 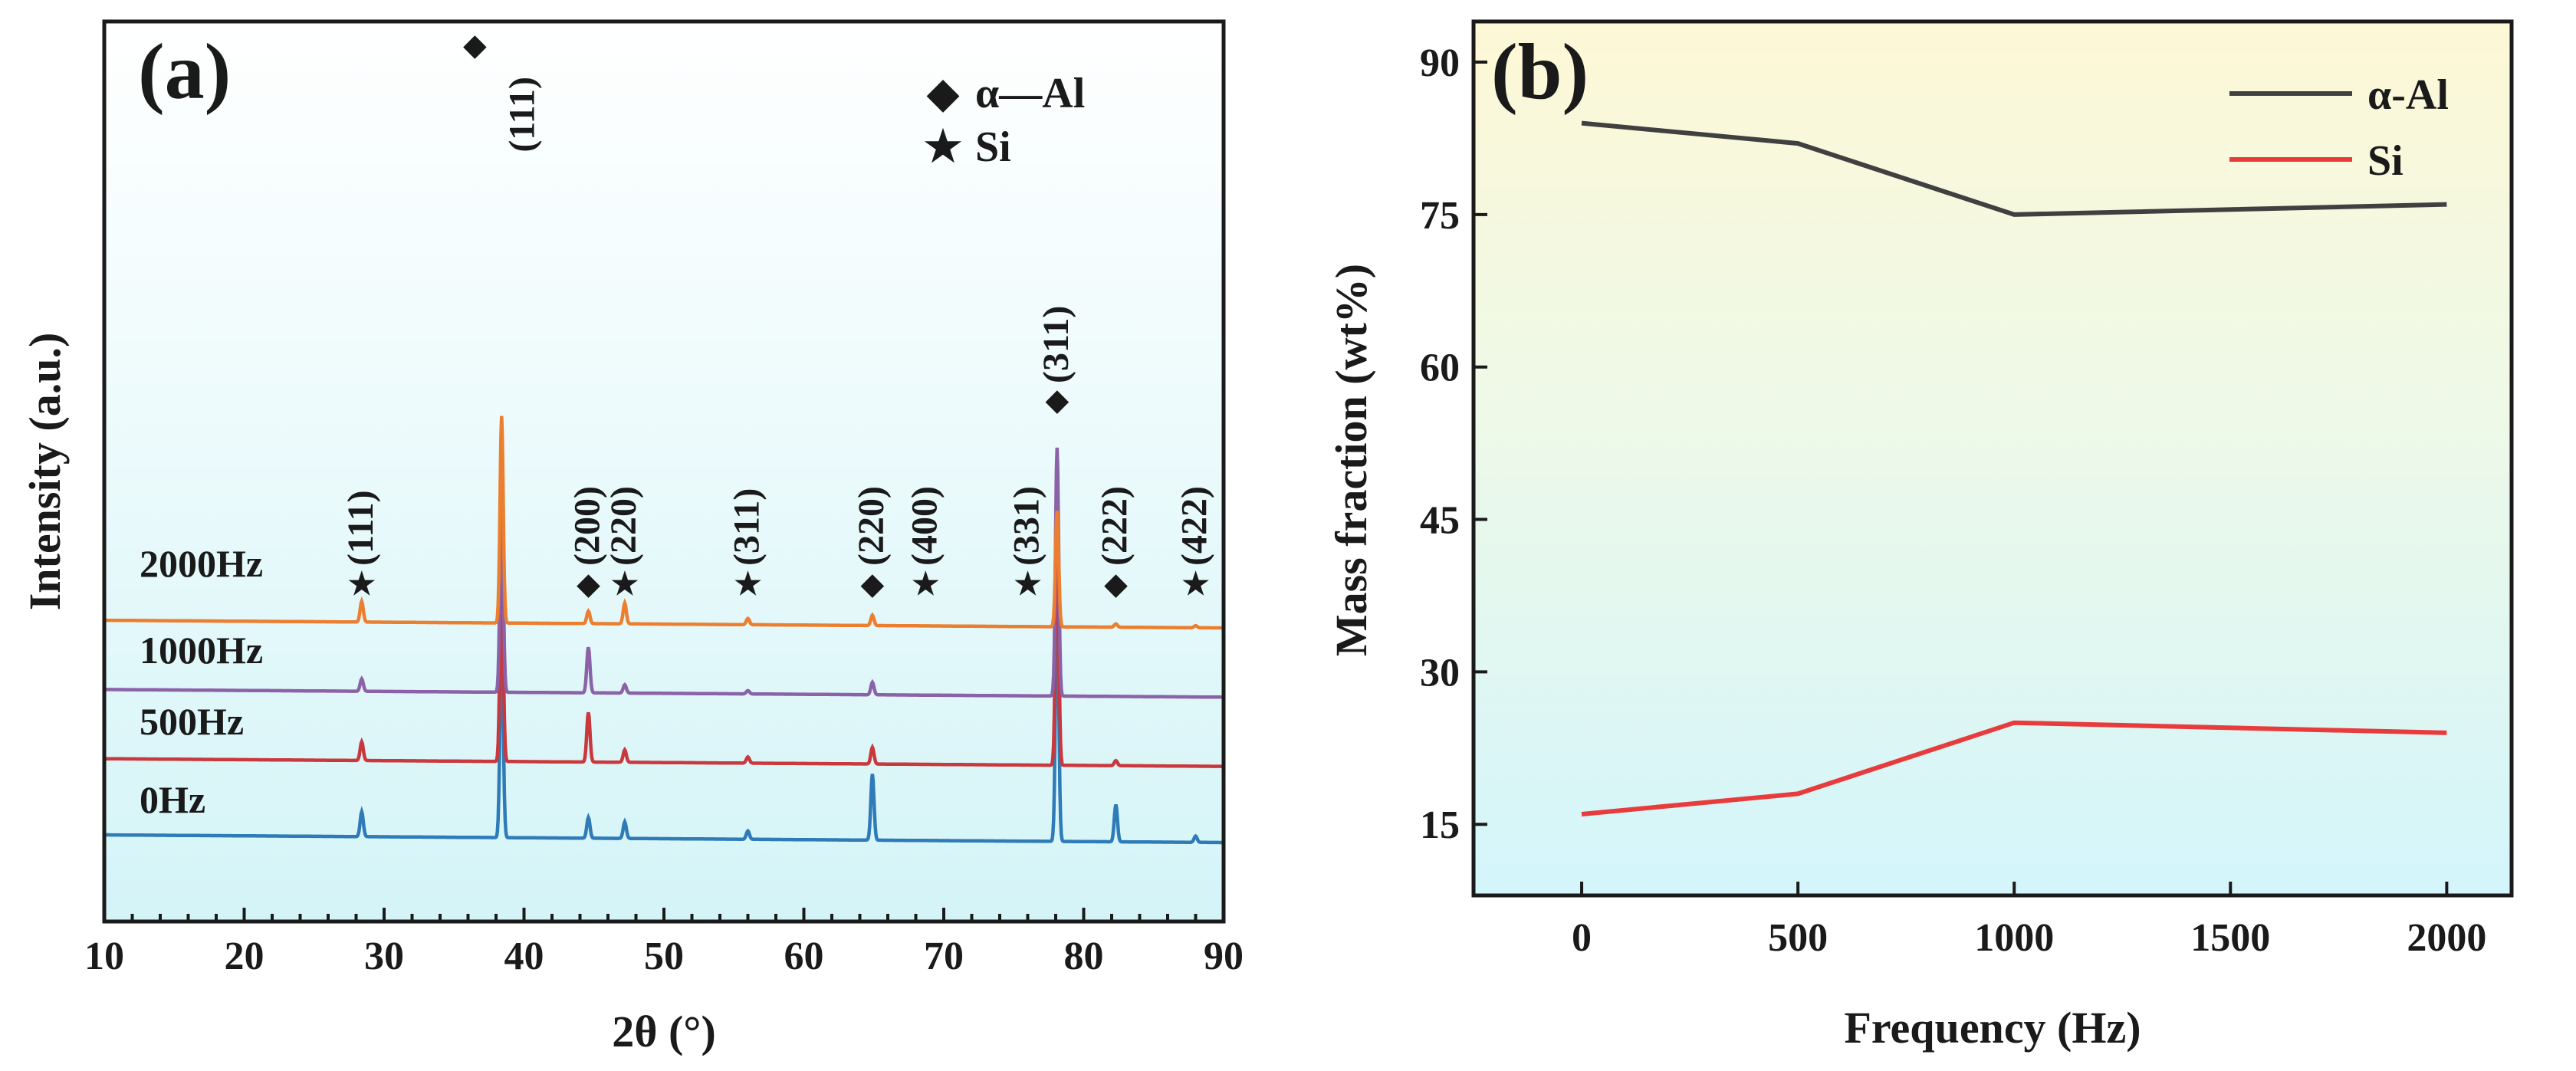 What do you see at coordinates (1057, 400) in the screenshot?
I see `peak-symbol-8: ◆` at bounding box center [1057, 400].